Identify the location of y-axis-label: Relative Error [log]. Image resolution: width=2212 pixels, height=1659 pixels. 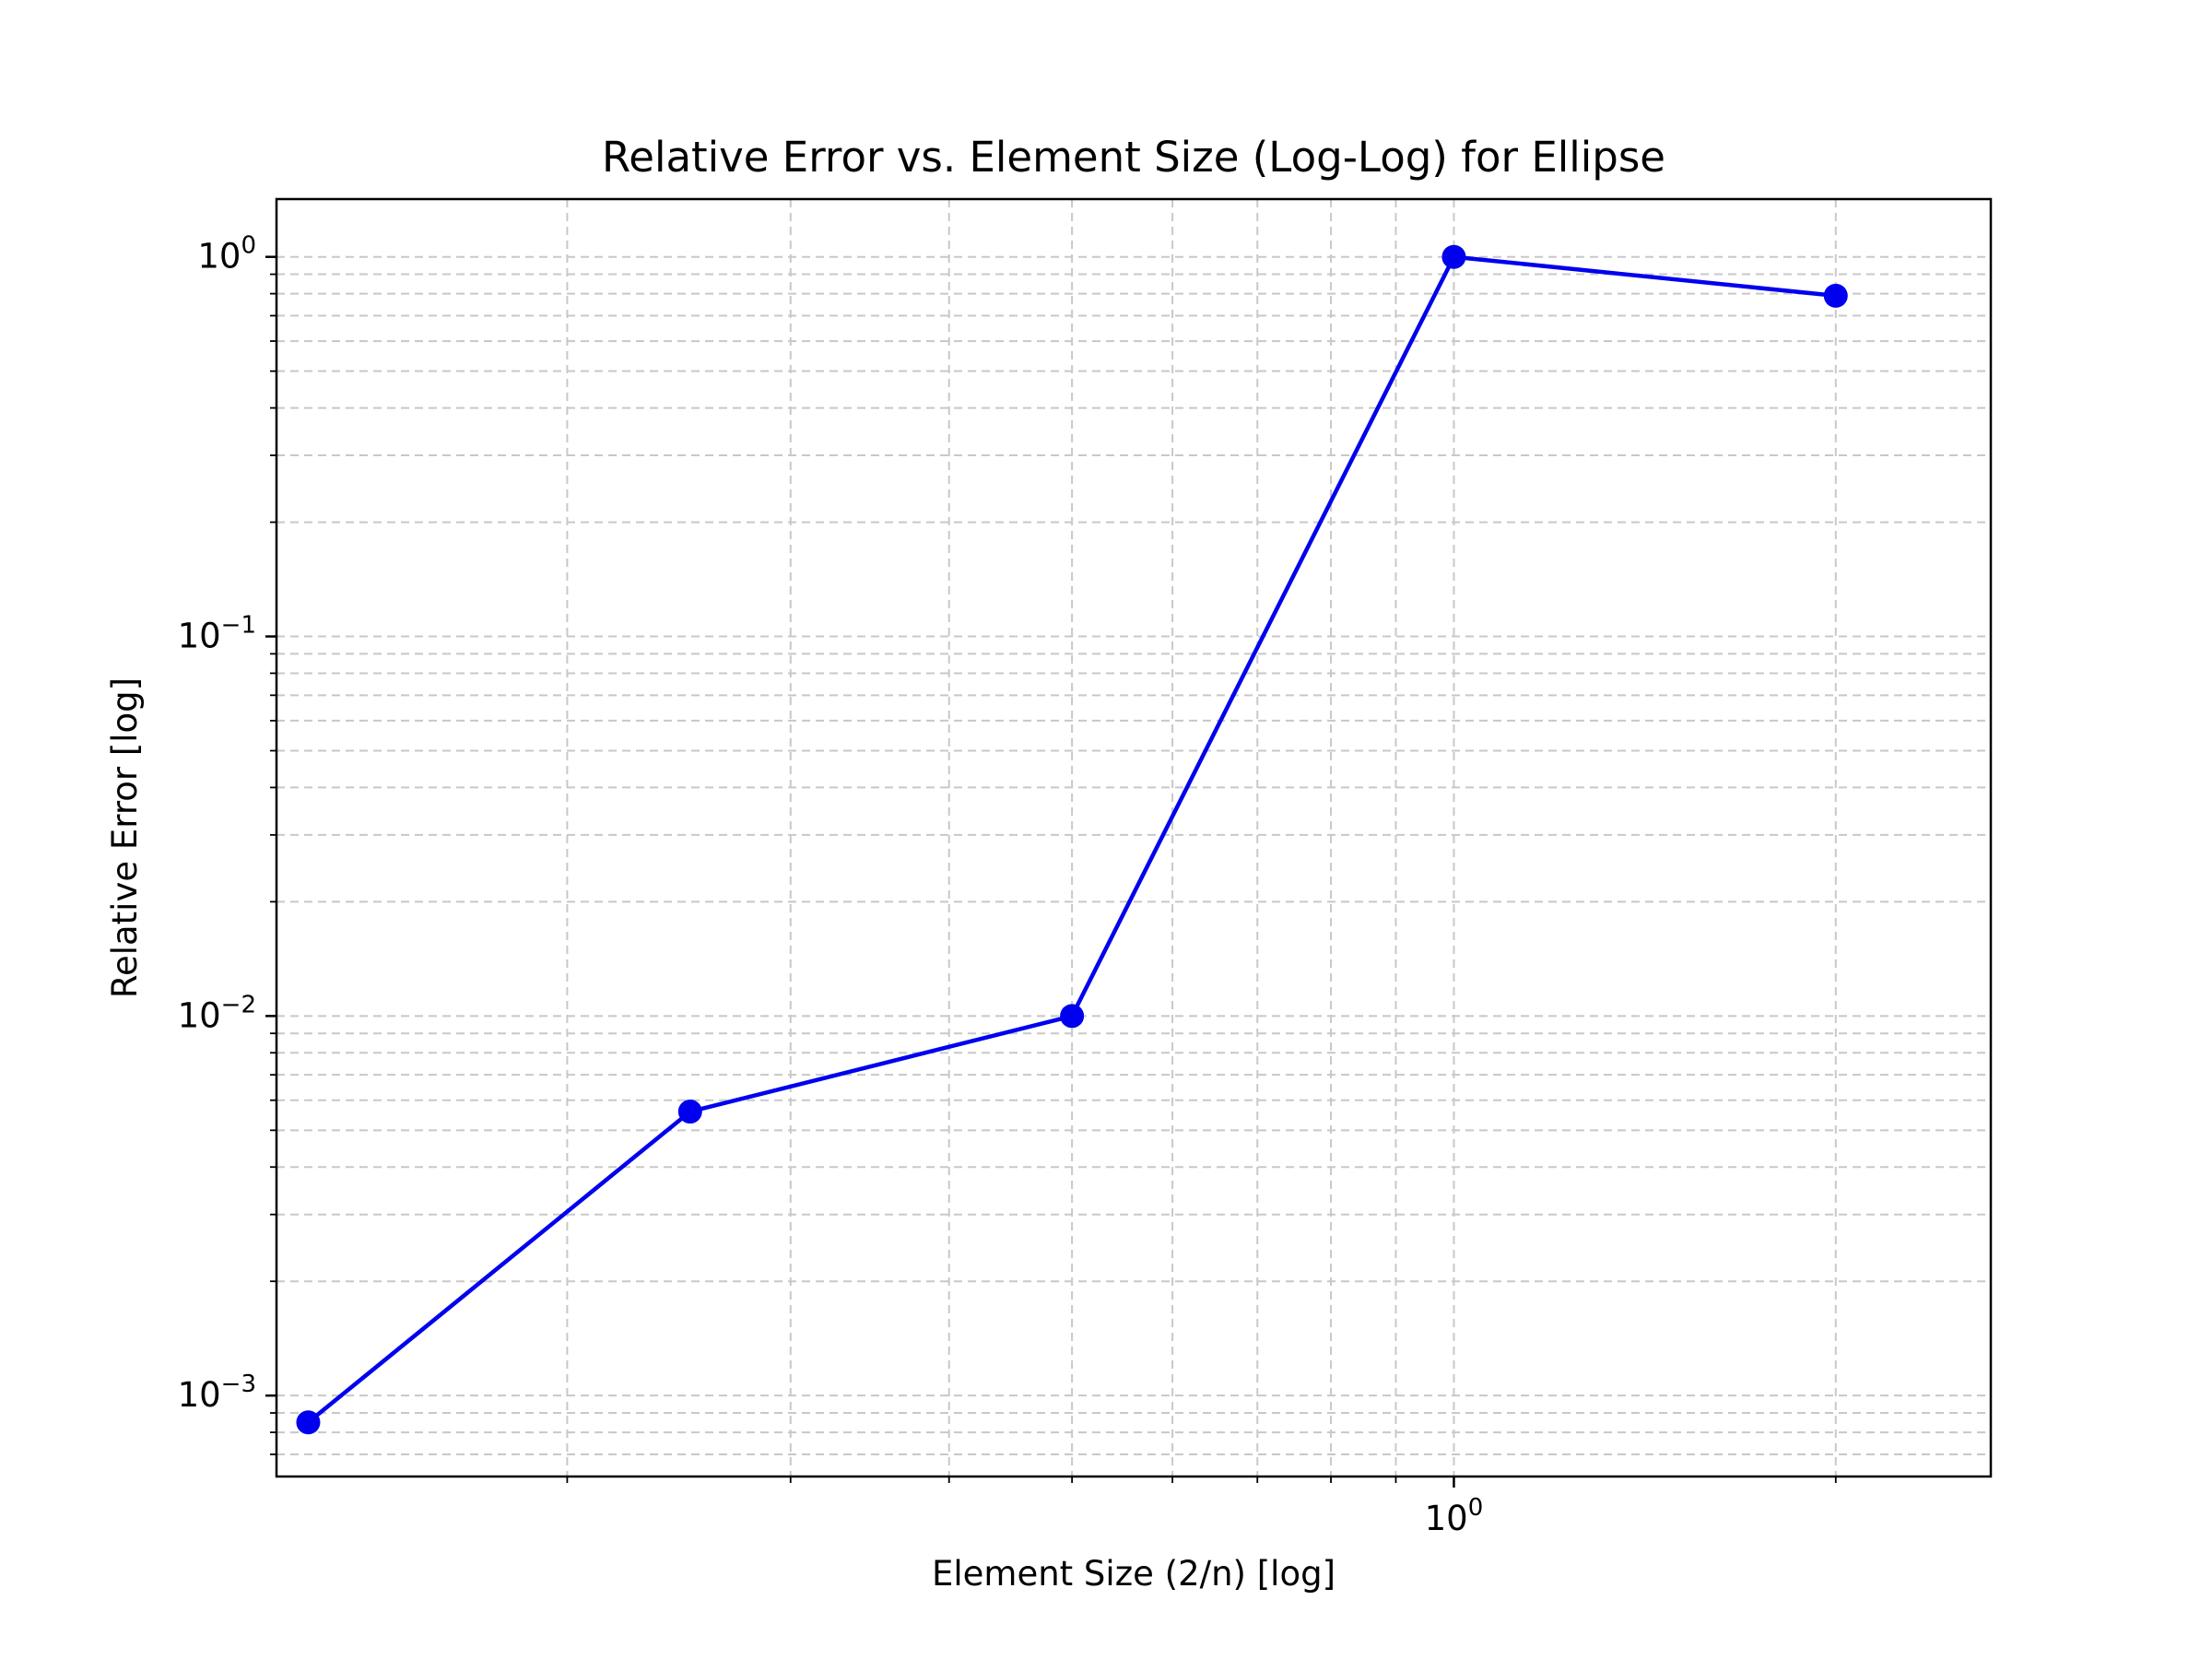
(125, 837).